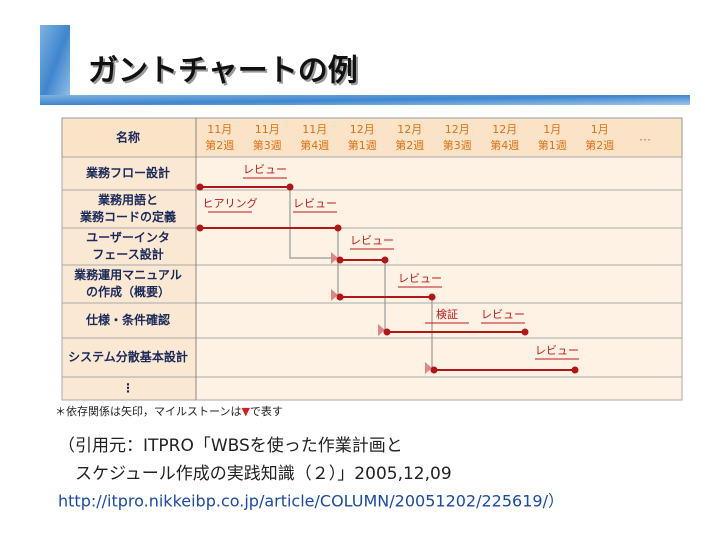  Describe the element at coordinates (230, 203) in the screenshot. I see `annotation: ヒアリング` at that location.